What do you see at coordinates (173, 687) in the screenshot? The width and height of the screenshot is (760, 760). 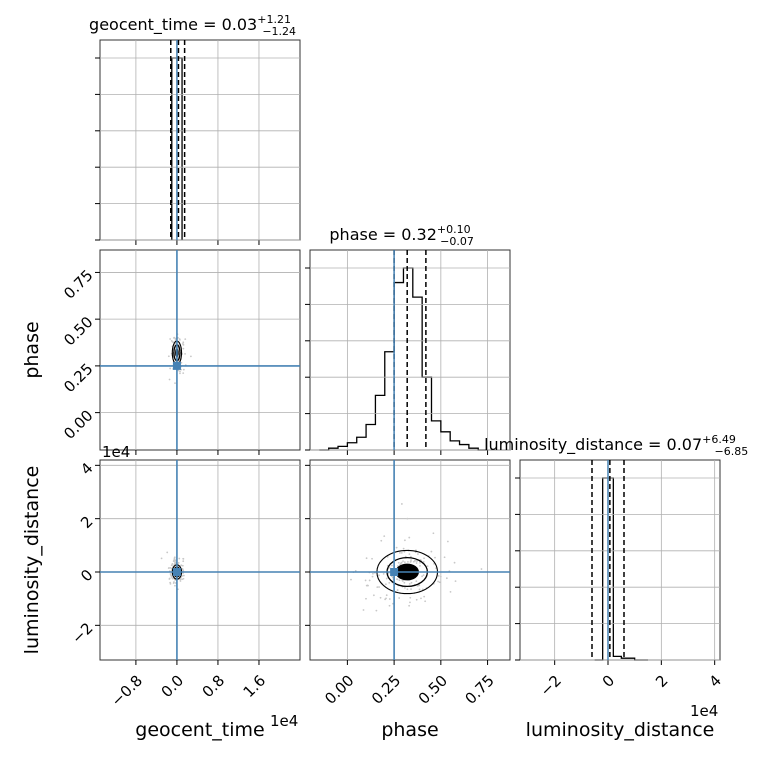 I see `tick-label-x-geocent_time-1: 0.0` at bounding box center [173, 687].